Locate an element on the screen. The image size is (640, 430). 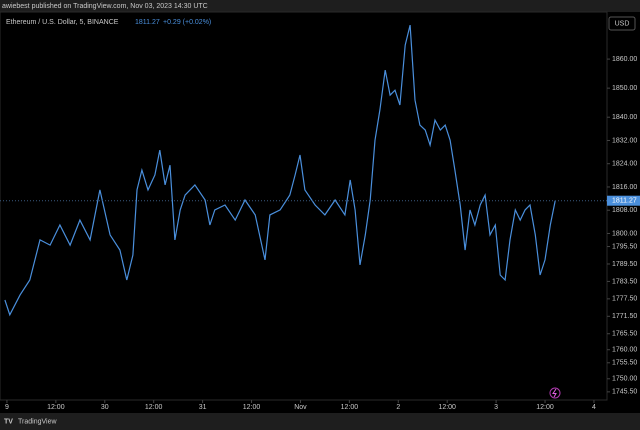
currency: USD is located at coordinates (622, 23).